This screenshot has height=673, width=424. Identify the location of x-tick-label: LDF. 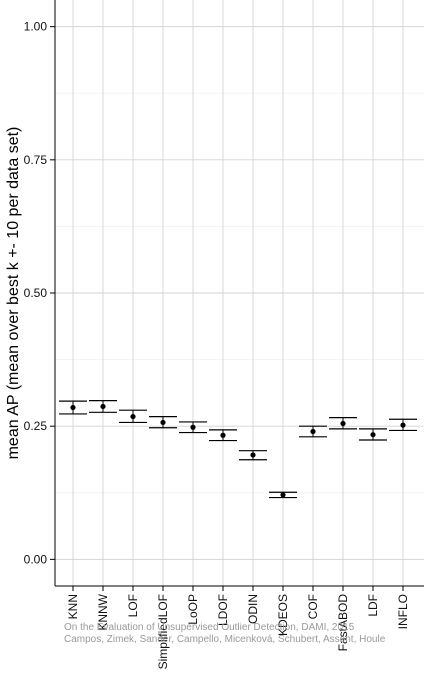
(373, 605).